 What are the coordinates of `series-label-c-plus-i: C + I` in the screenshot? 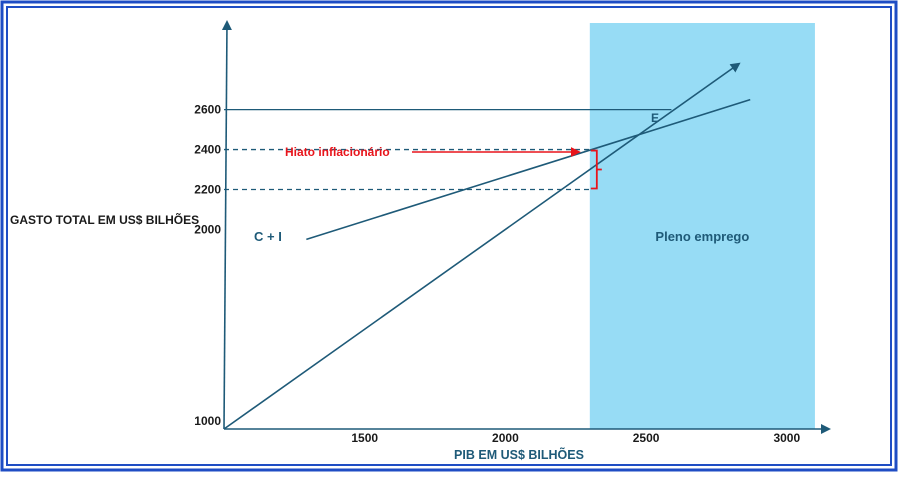 It's located at (268, 236).